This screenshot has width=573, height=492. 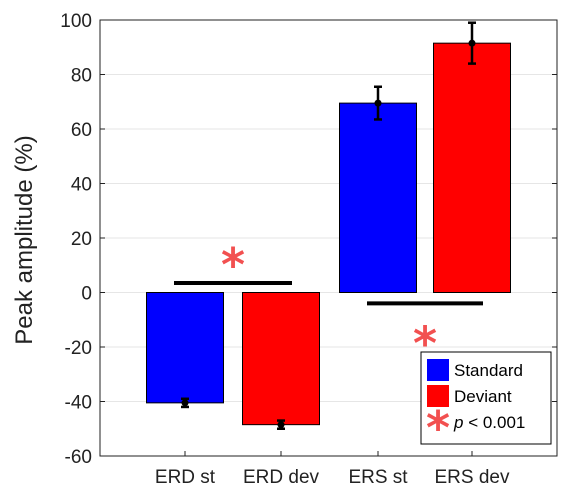 I want to click on legend-label-italic: p, so click(x=458, y=422).